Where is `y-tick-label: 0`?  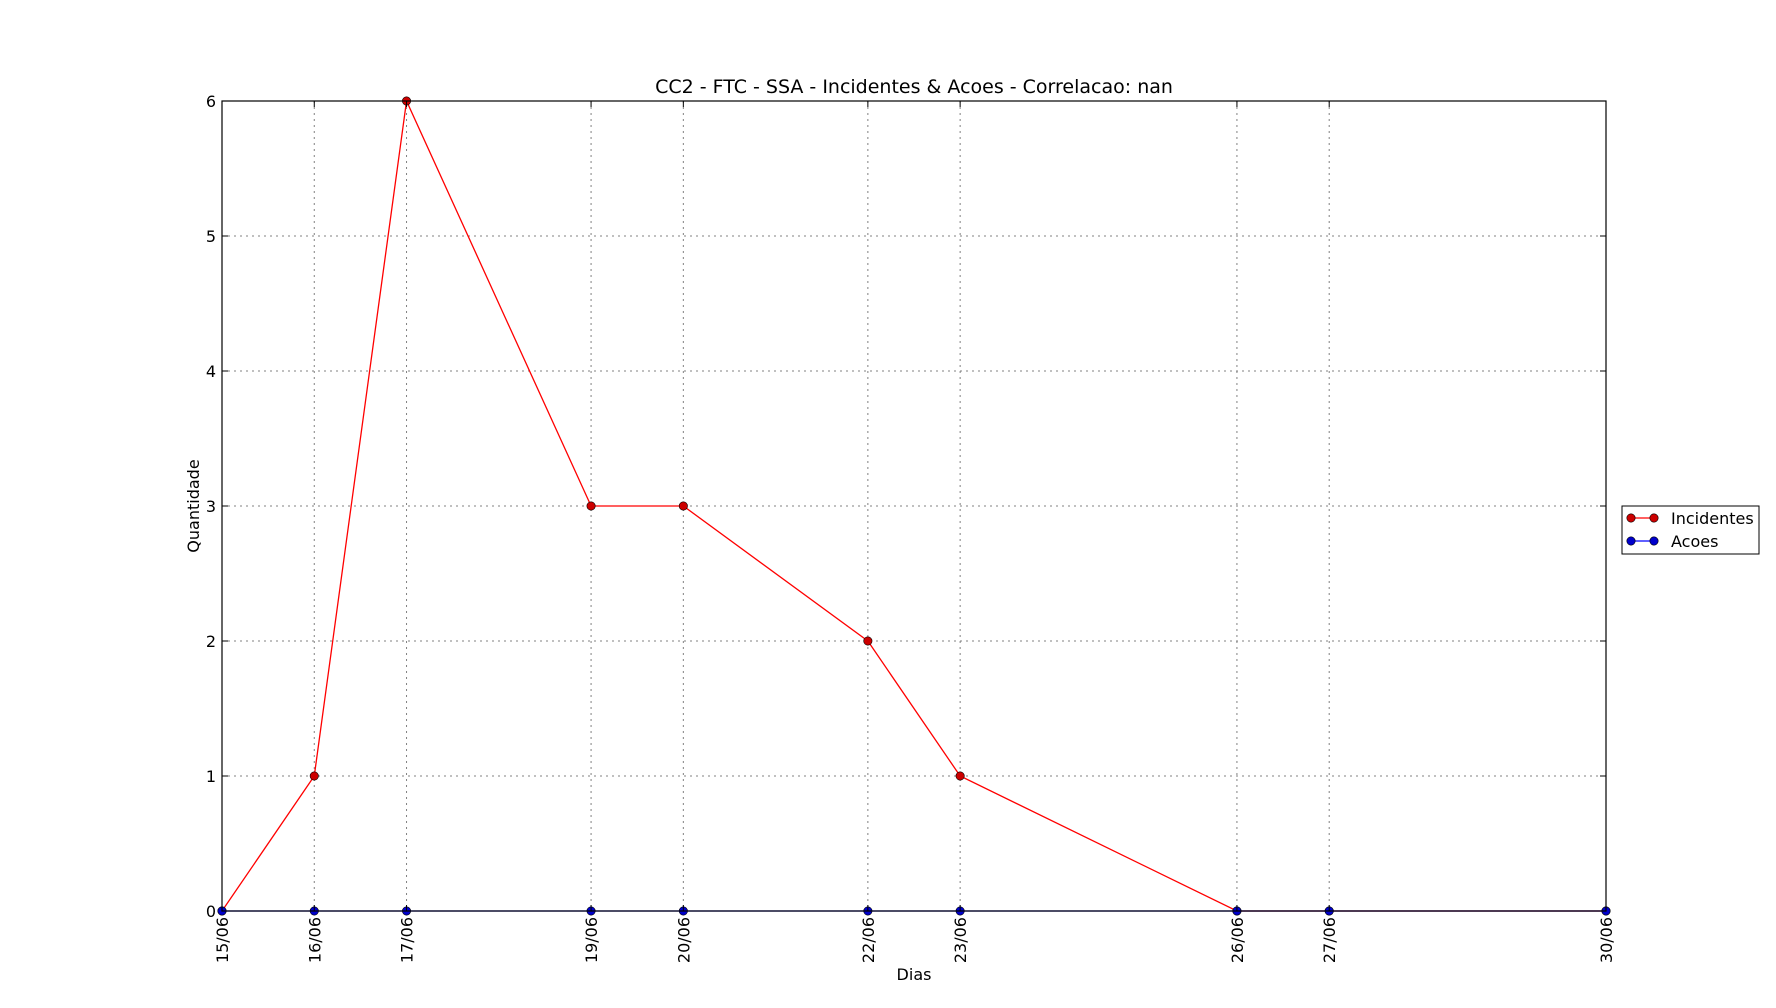
y-tick-label: 0 is located at coordinates (211, 911).